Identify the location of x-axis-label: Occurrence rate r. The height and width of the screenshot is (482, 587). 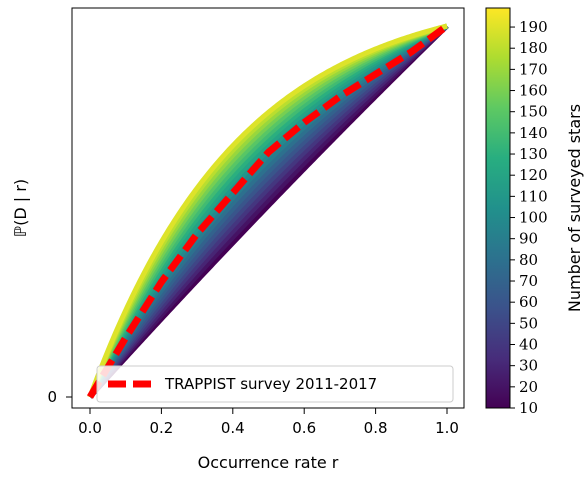
(268, 462).